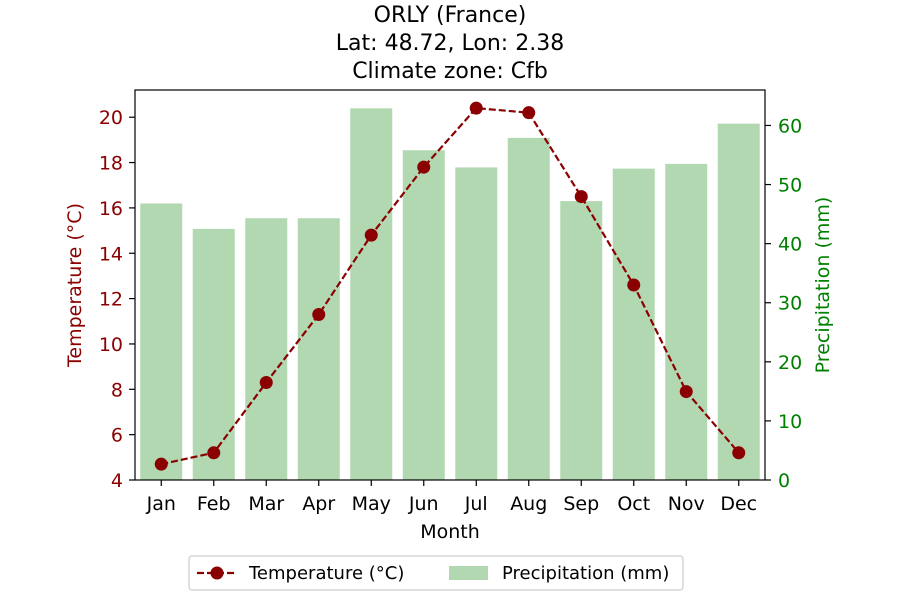 The height and width of the screenshot is (600, 900). What do you see at coordinates (161, 504) in the screenshot?
I see `x-tick-label-jan: Jan` at bounding box center [161, 504].